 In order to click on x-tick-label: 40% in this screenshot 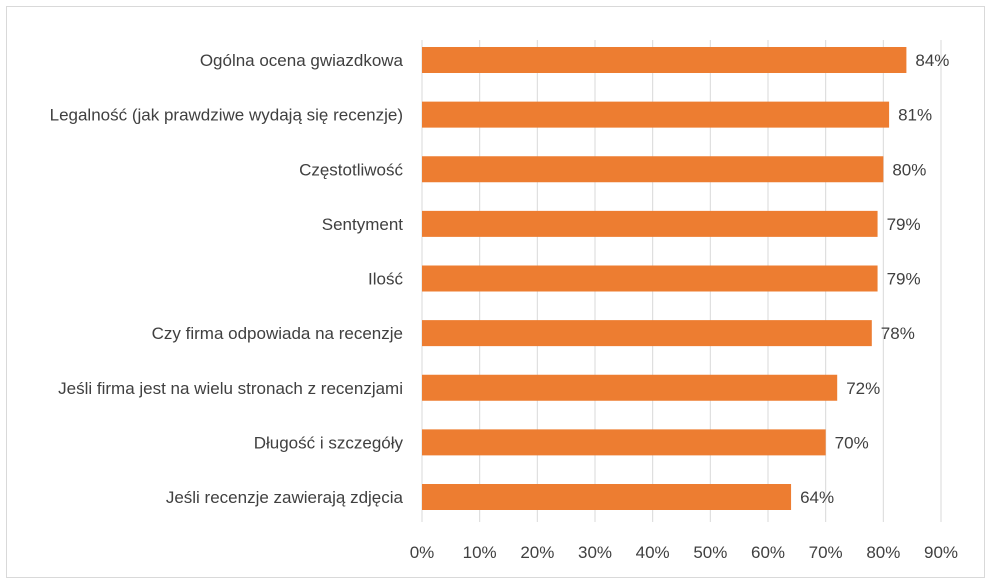, I will do `click(653, 552)`.